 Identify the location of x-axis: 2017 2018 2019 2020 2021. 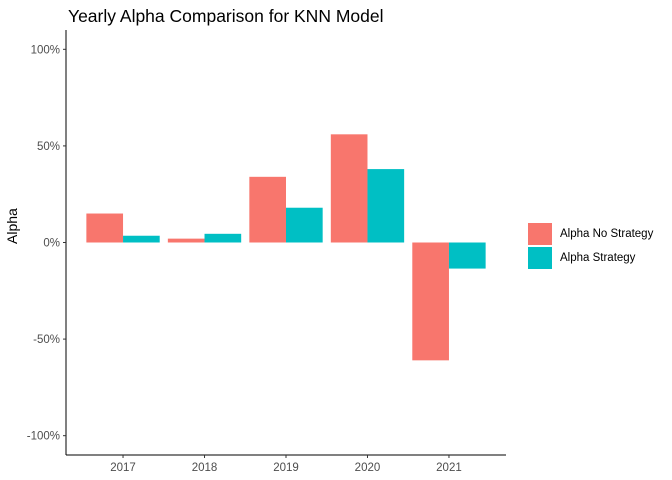
(286, 464).